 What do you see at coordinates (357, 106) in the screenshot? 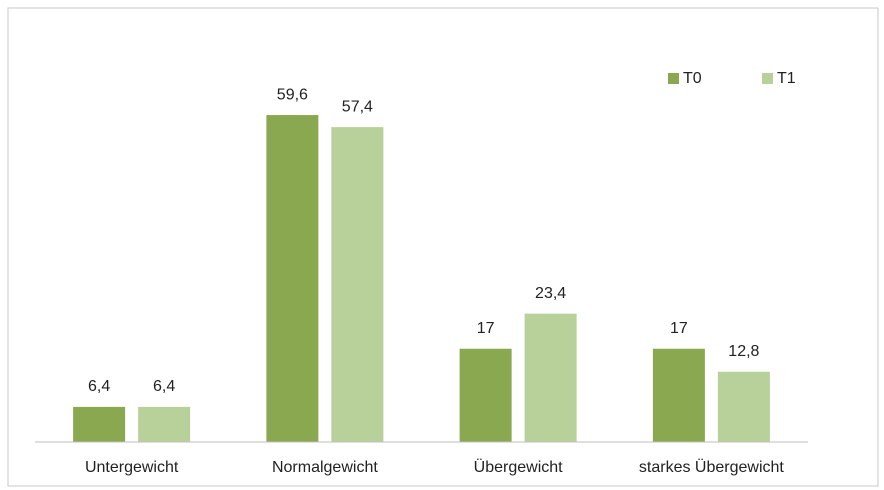
I see `data-label: 57,4` at bounding box center [357, 106].